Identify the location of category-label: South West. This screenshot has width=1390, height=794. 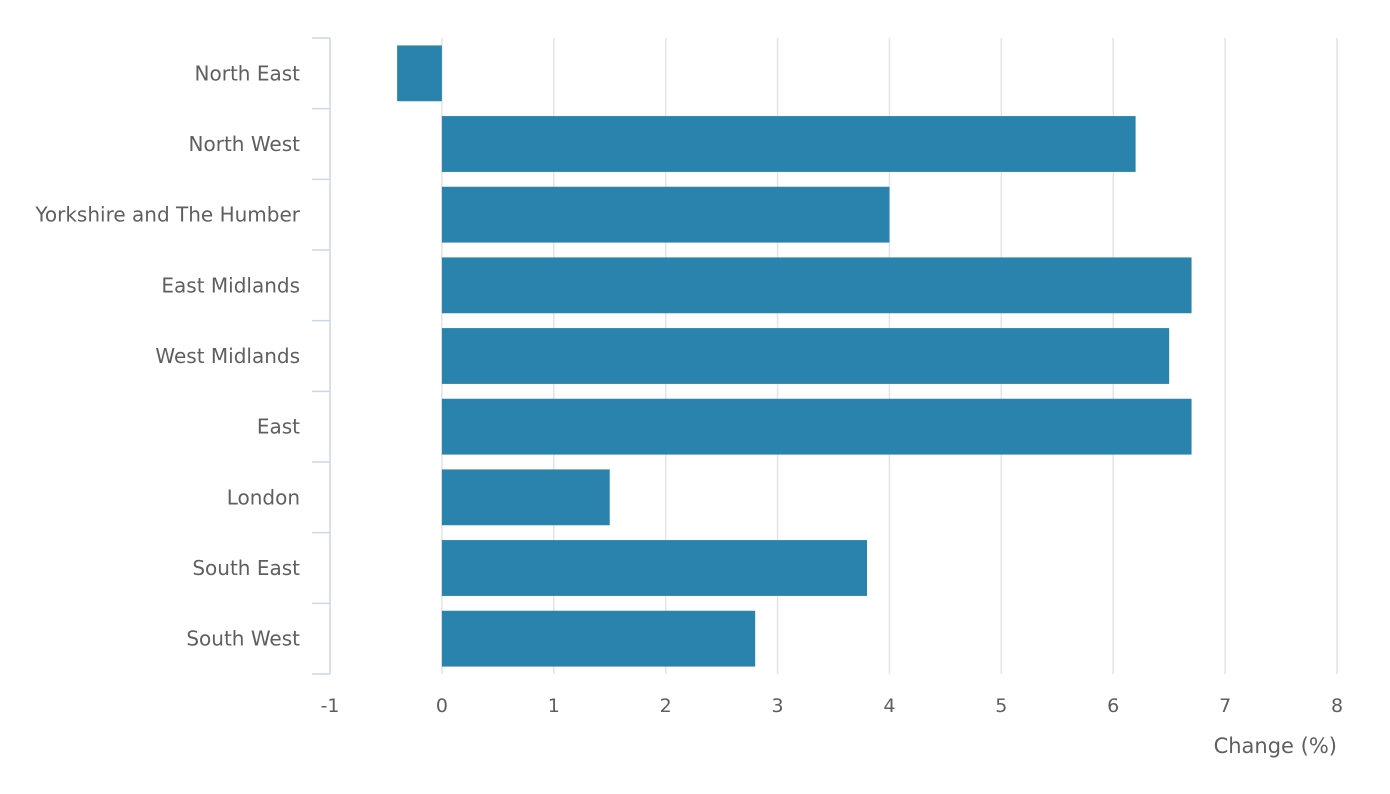
(243, 639).